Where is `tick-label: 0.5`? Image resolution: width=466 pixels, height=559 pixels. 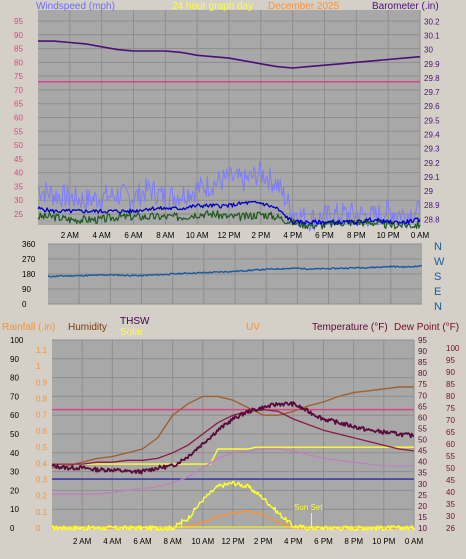 tick-label: 0.5 is located at coordinates (42, 447).